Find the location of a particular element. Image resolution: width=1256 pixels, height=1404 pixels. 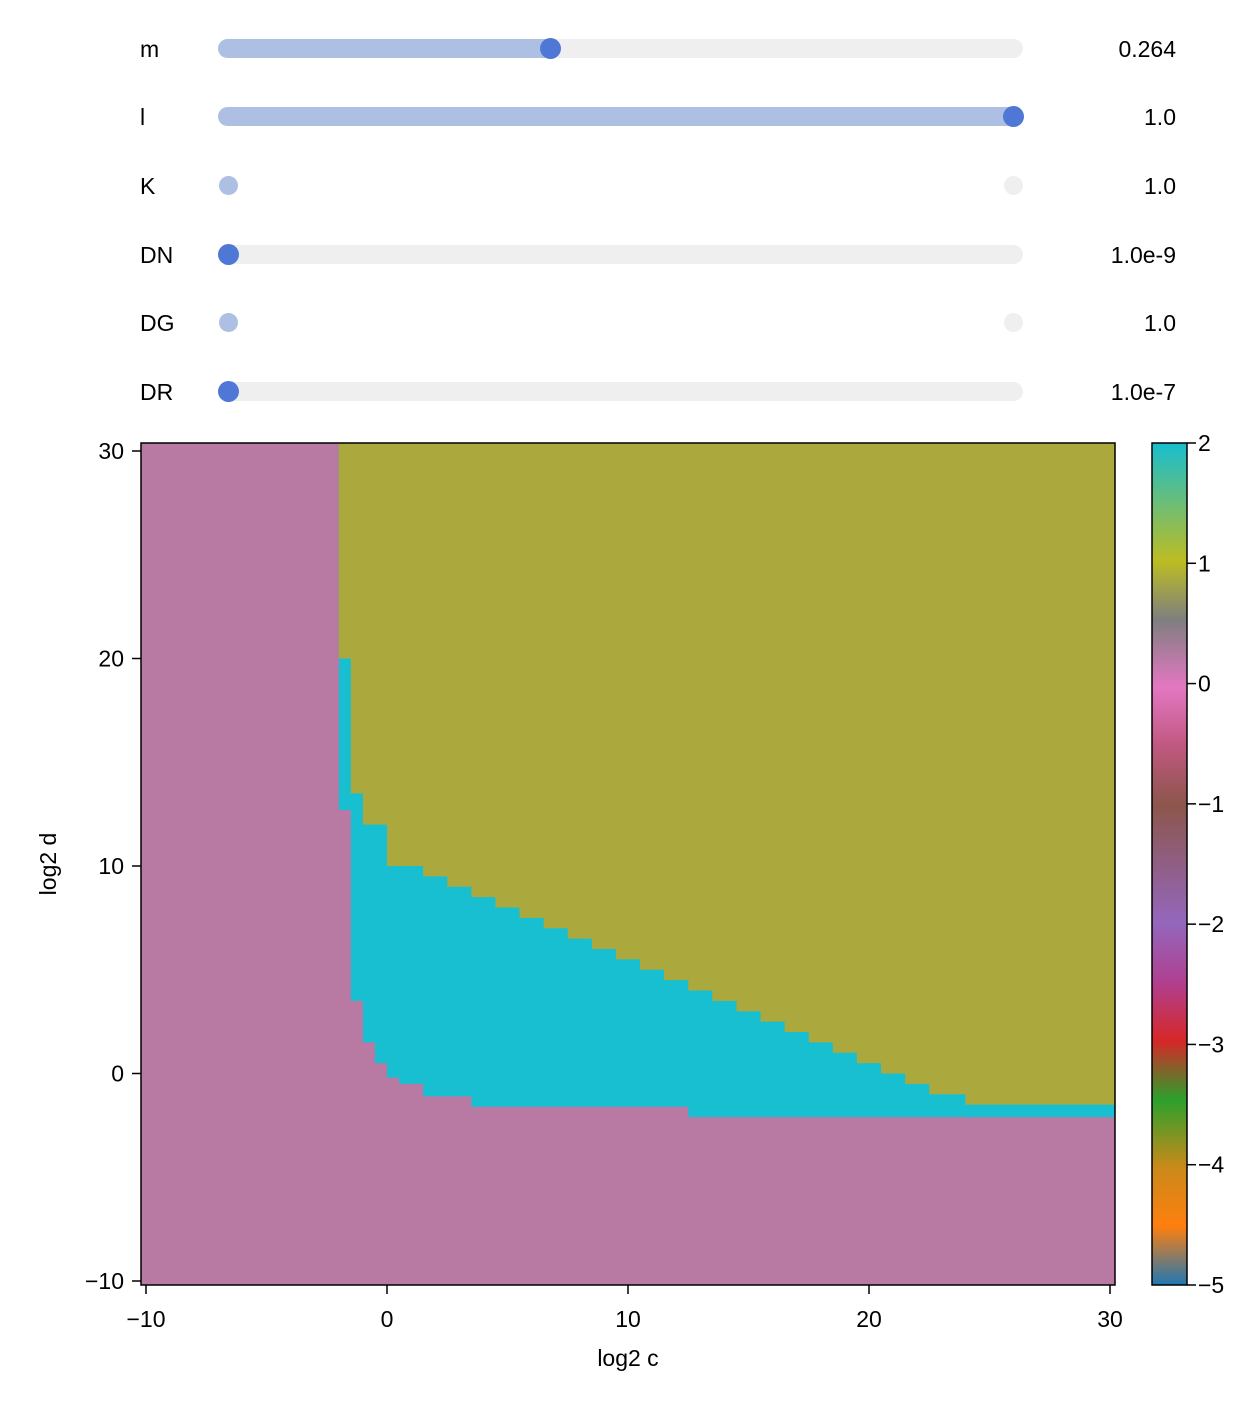

colorbar-tick-label: −5 is located at coordinates (1211, 1285).